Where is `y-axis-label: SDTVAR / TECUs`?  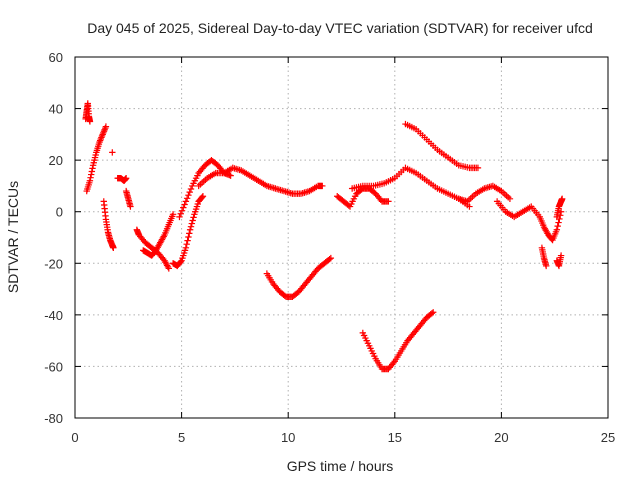 y-axis-label: SDTVAR / TECUs is located at coordinates (13, 237).